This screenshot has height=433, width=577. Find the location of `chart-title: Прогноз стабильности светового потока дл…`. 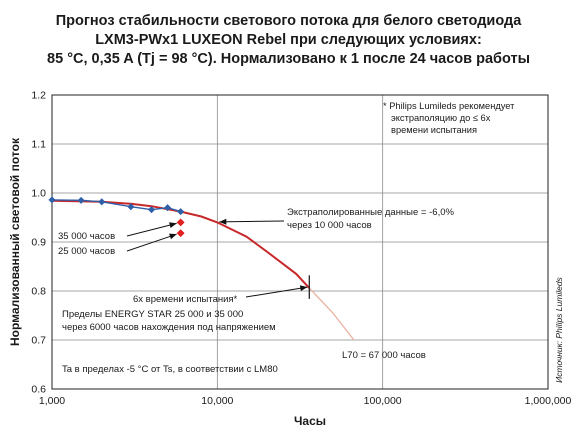

chart-title: Прогноз стабильности светового потока дл… is located at coordinates (288, 40).